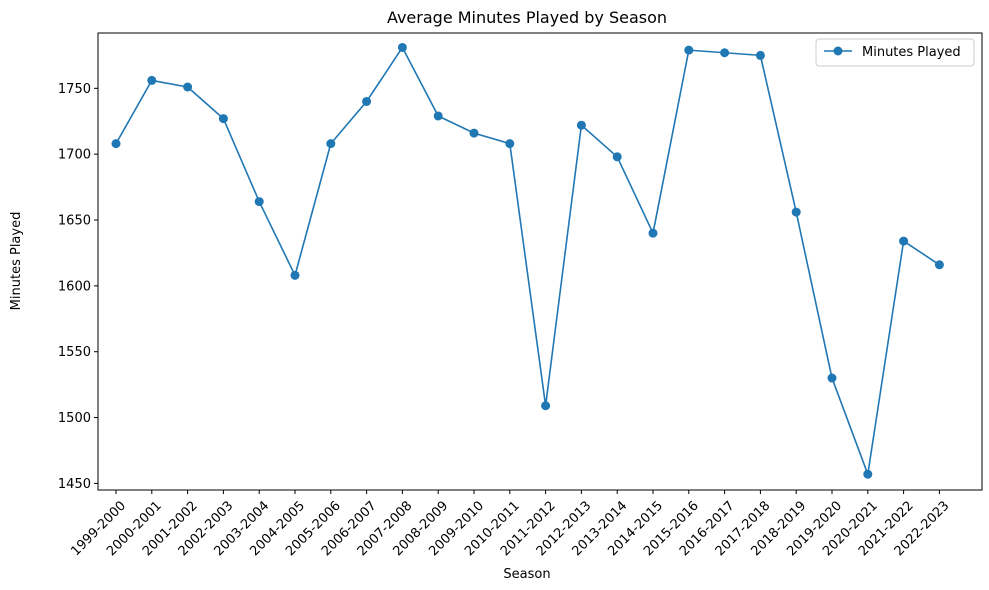 Image resolution: width=989 pixels, height=590 pixels. Describe the element at coordinates (16, 261) in the screenshot. I see `y-axis-label: Minutes Played` at that location.